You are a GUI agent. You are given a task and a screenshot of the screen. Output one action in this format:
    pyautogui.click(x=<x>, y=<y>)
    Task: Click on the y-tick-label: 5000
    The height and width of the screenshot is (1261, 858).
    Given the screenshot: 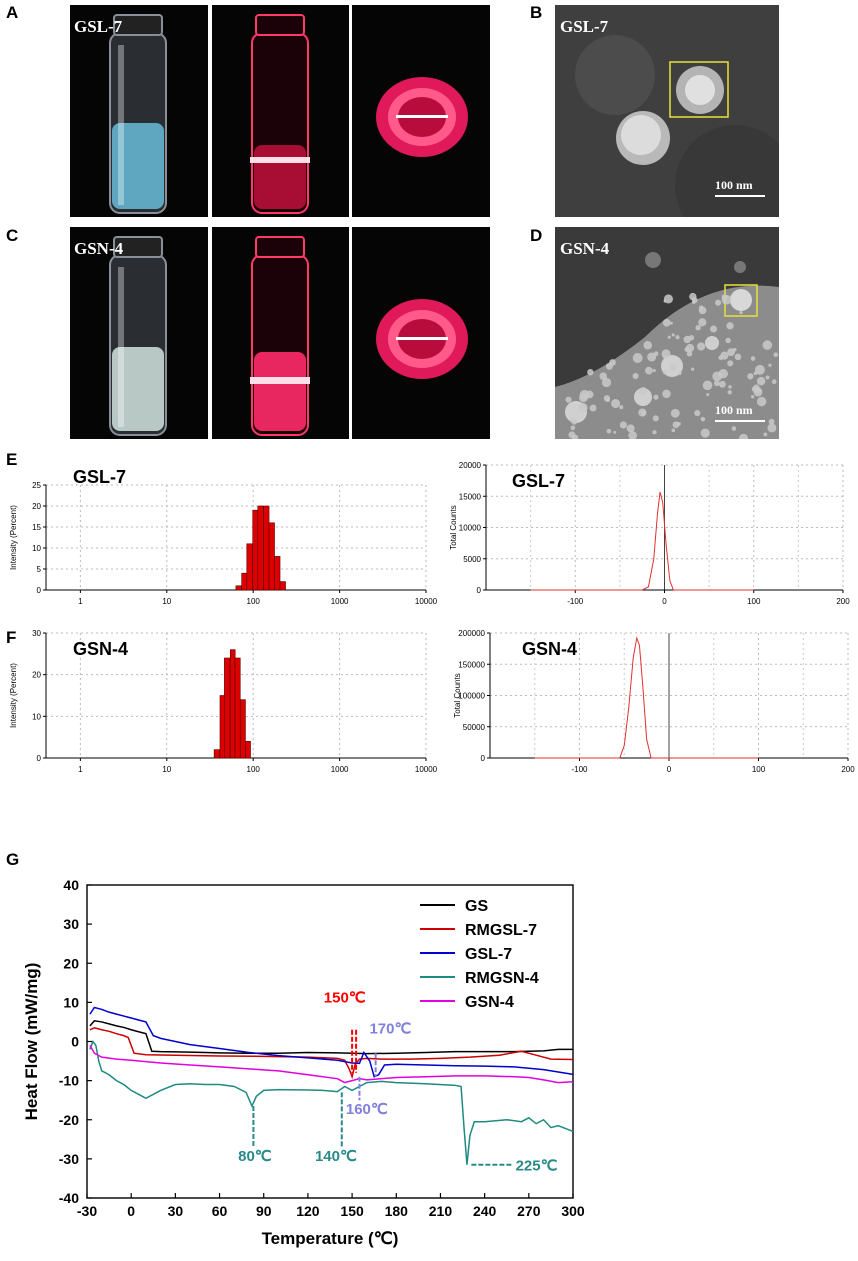 What is the action you would take?
    pyautogui.click(x=472, y=559)
    